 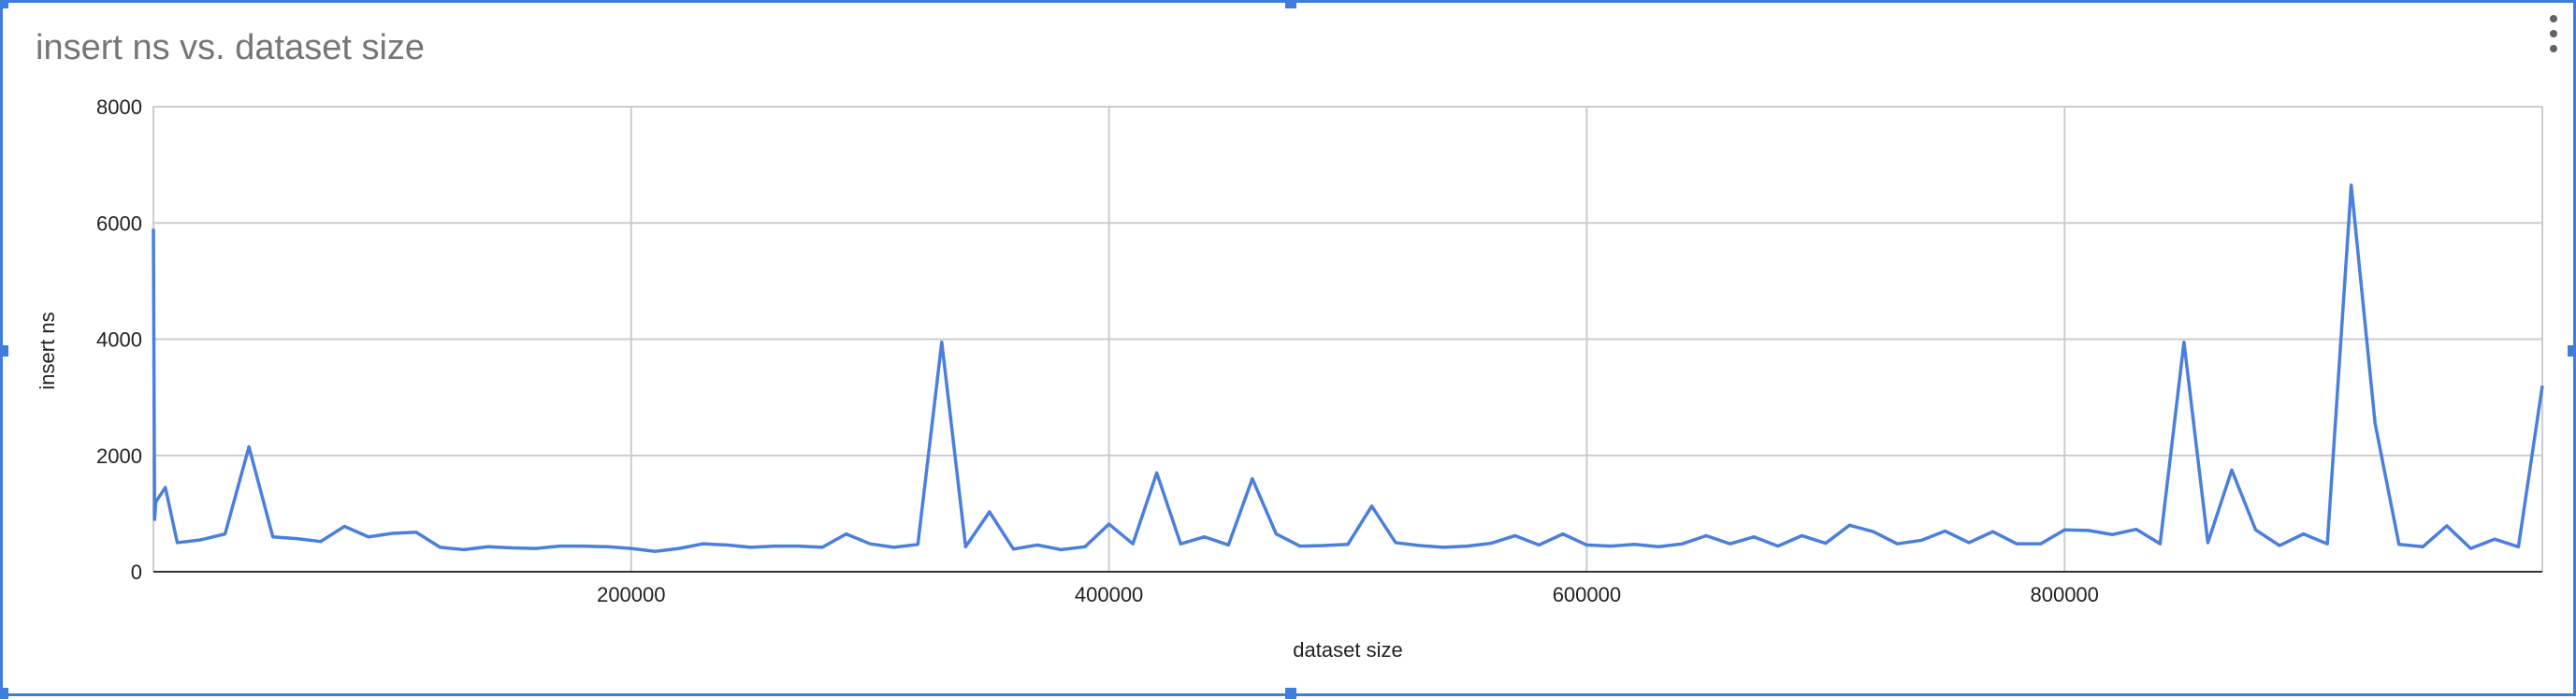 I want to click on chart-title: insert ns vs. dataset size, so click(x=231, y=47).